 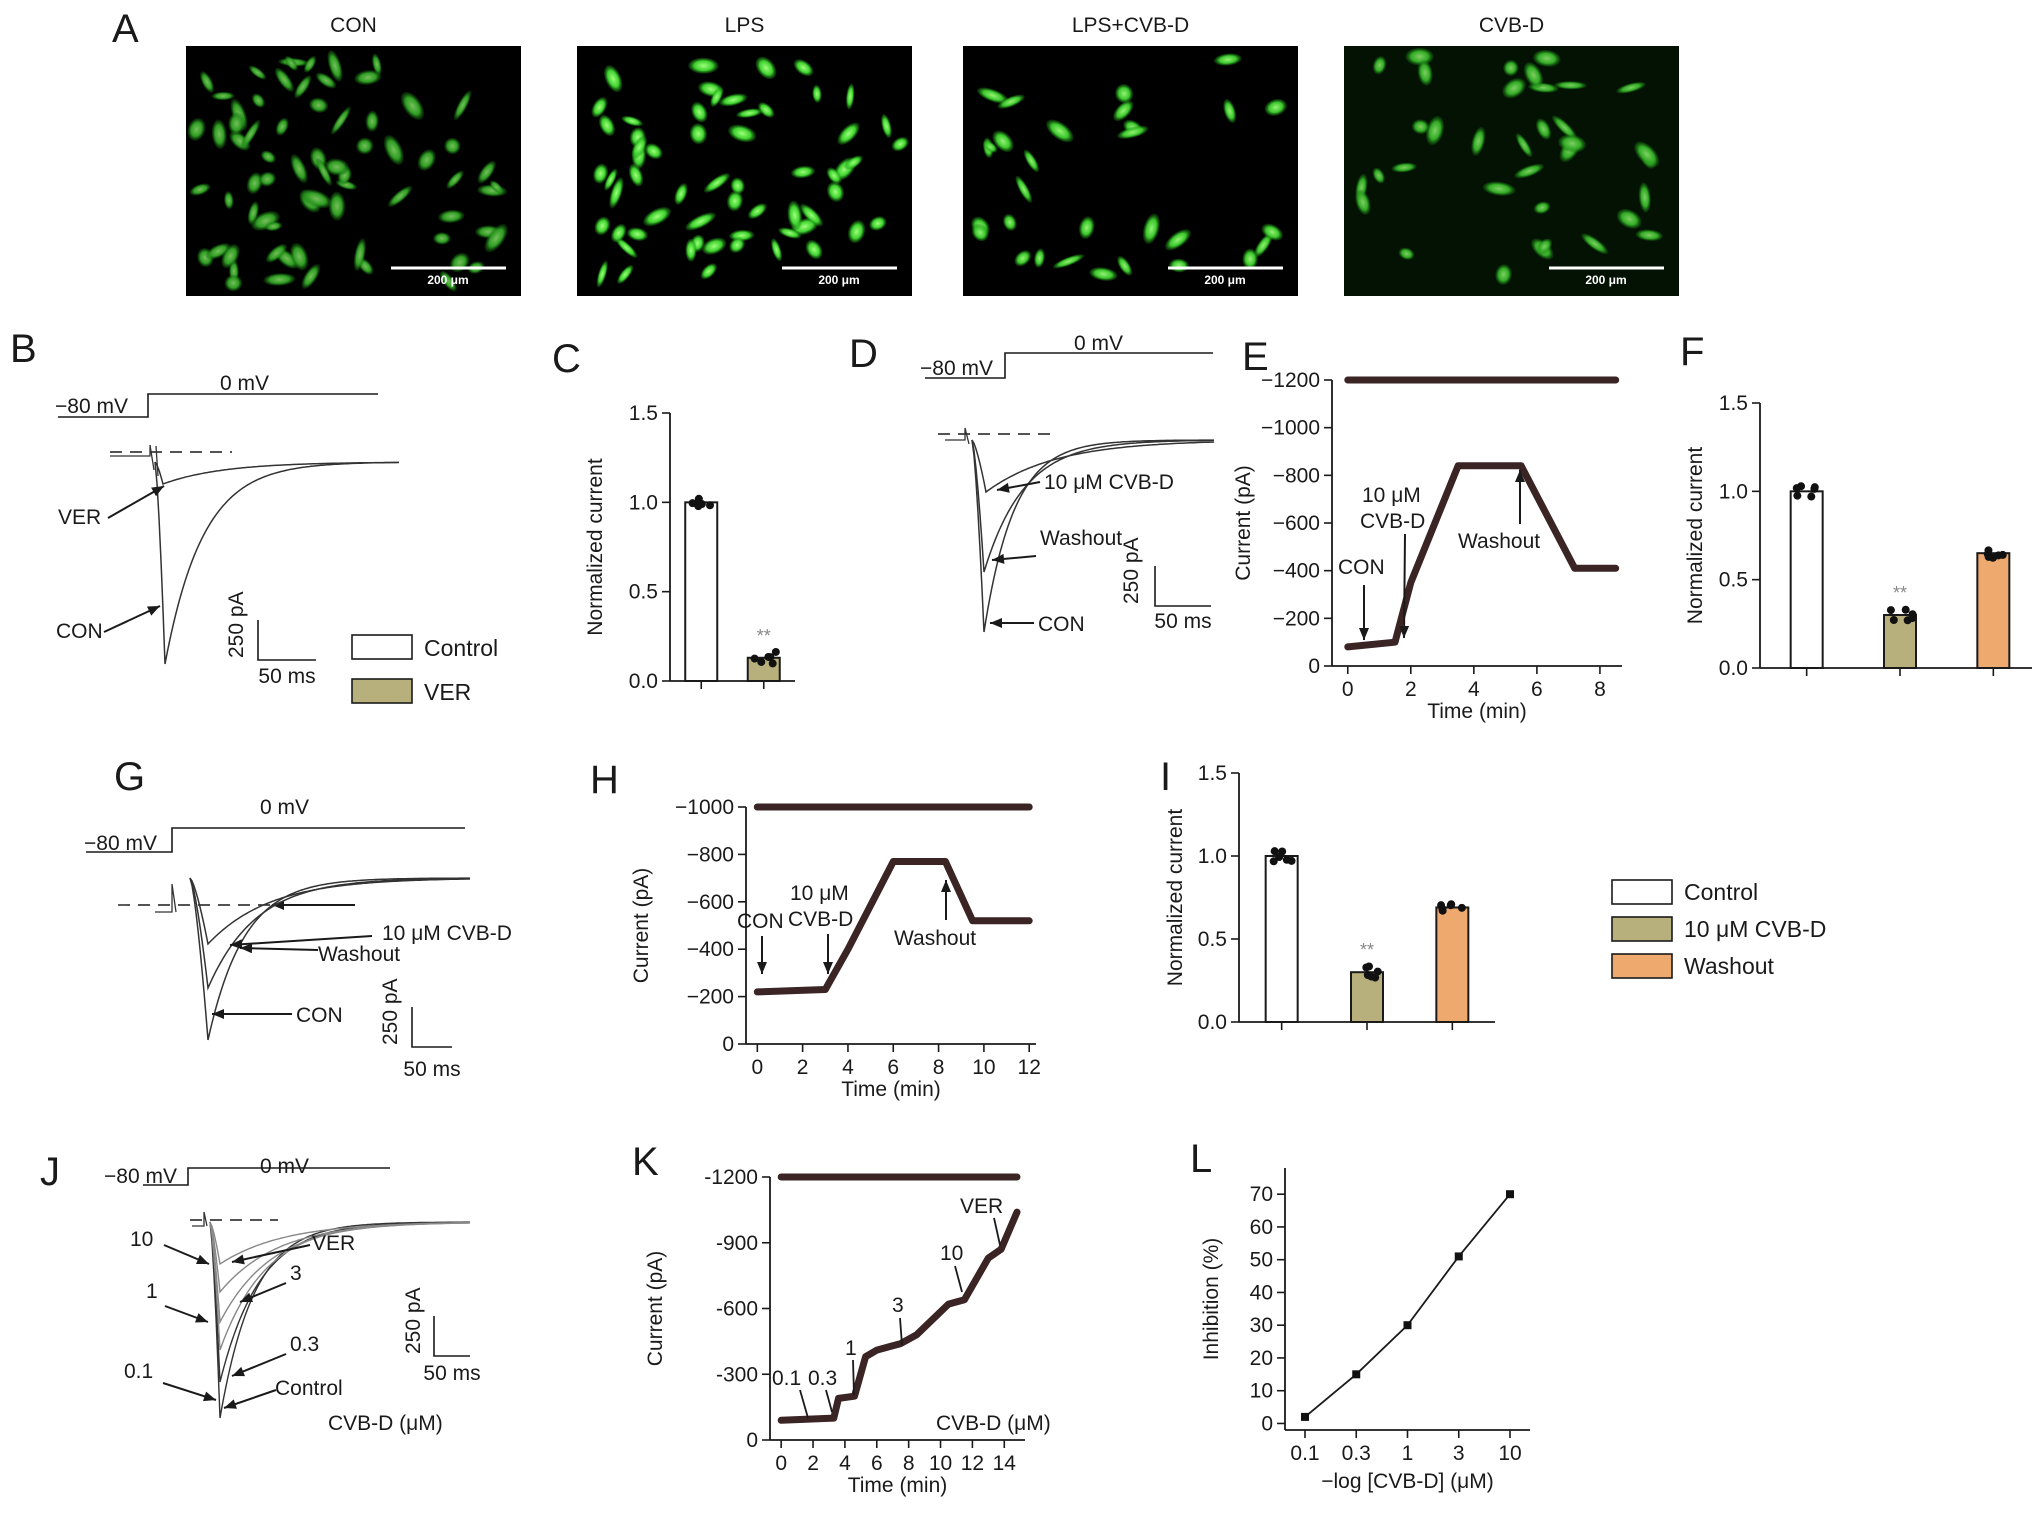 What do you see at coordinates (1261, 1358) in the screenshot?
I see `y-tick-label: 20` at bounding box center [1261, 1358].